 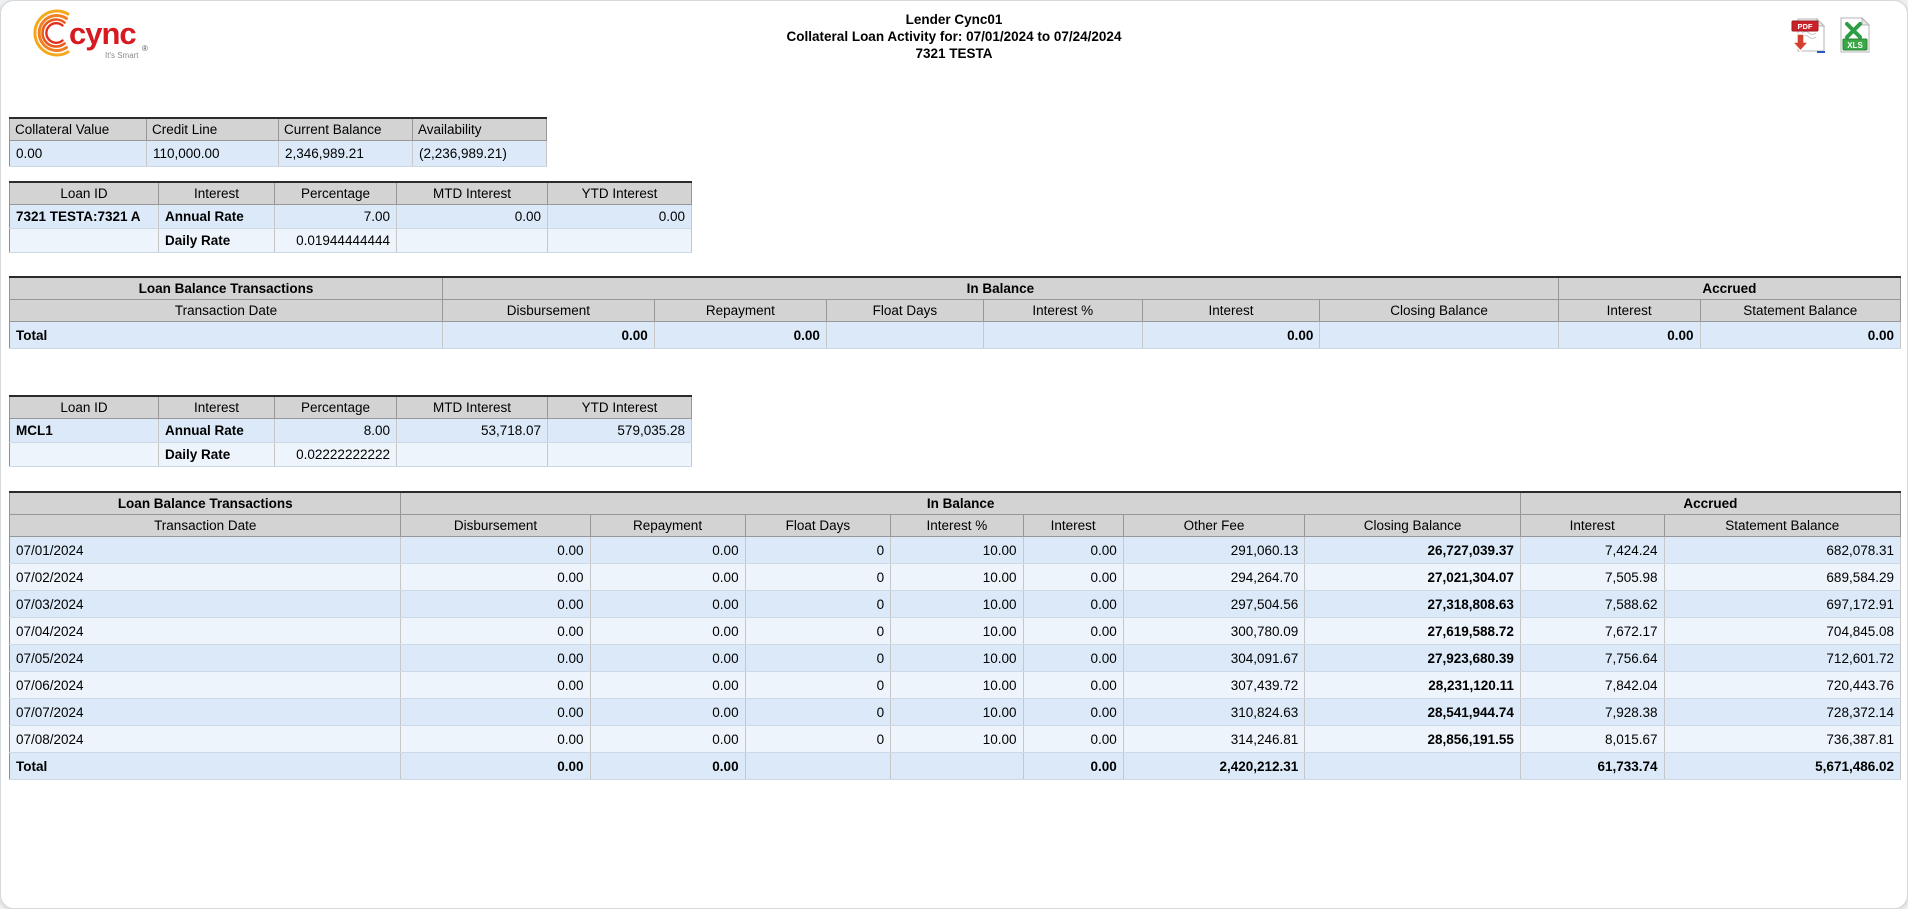 I want to click on transaction-value-cell: 297,504.56, so click(x=1214, y=604).